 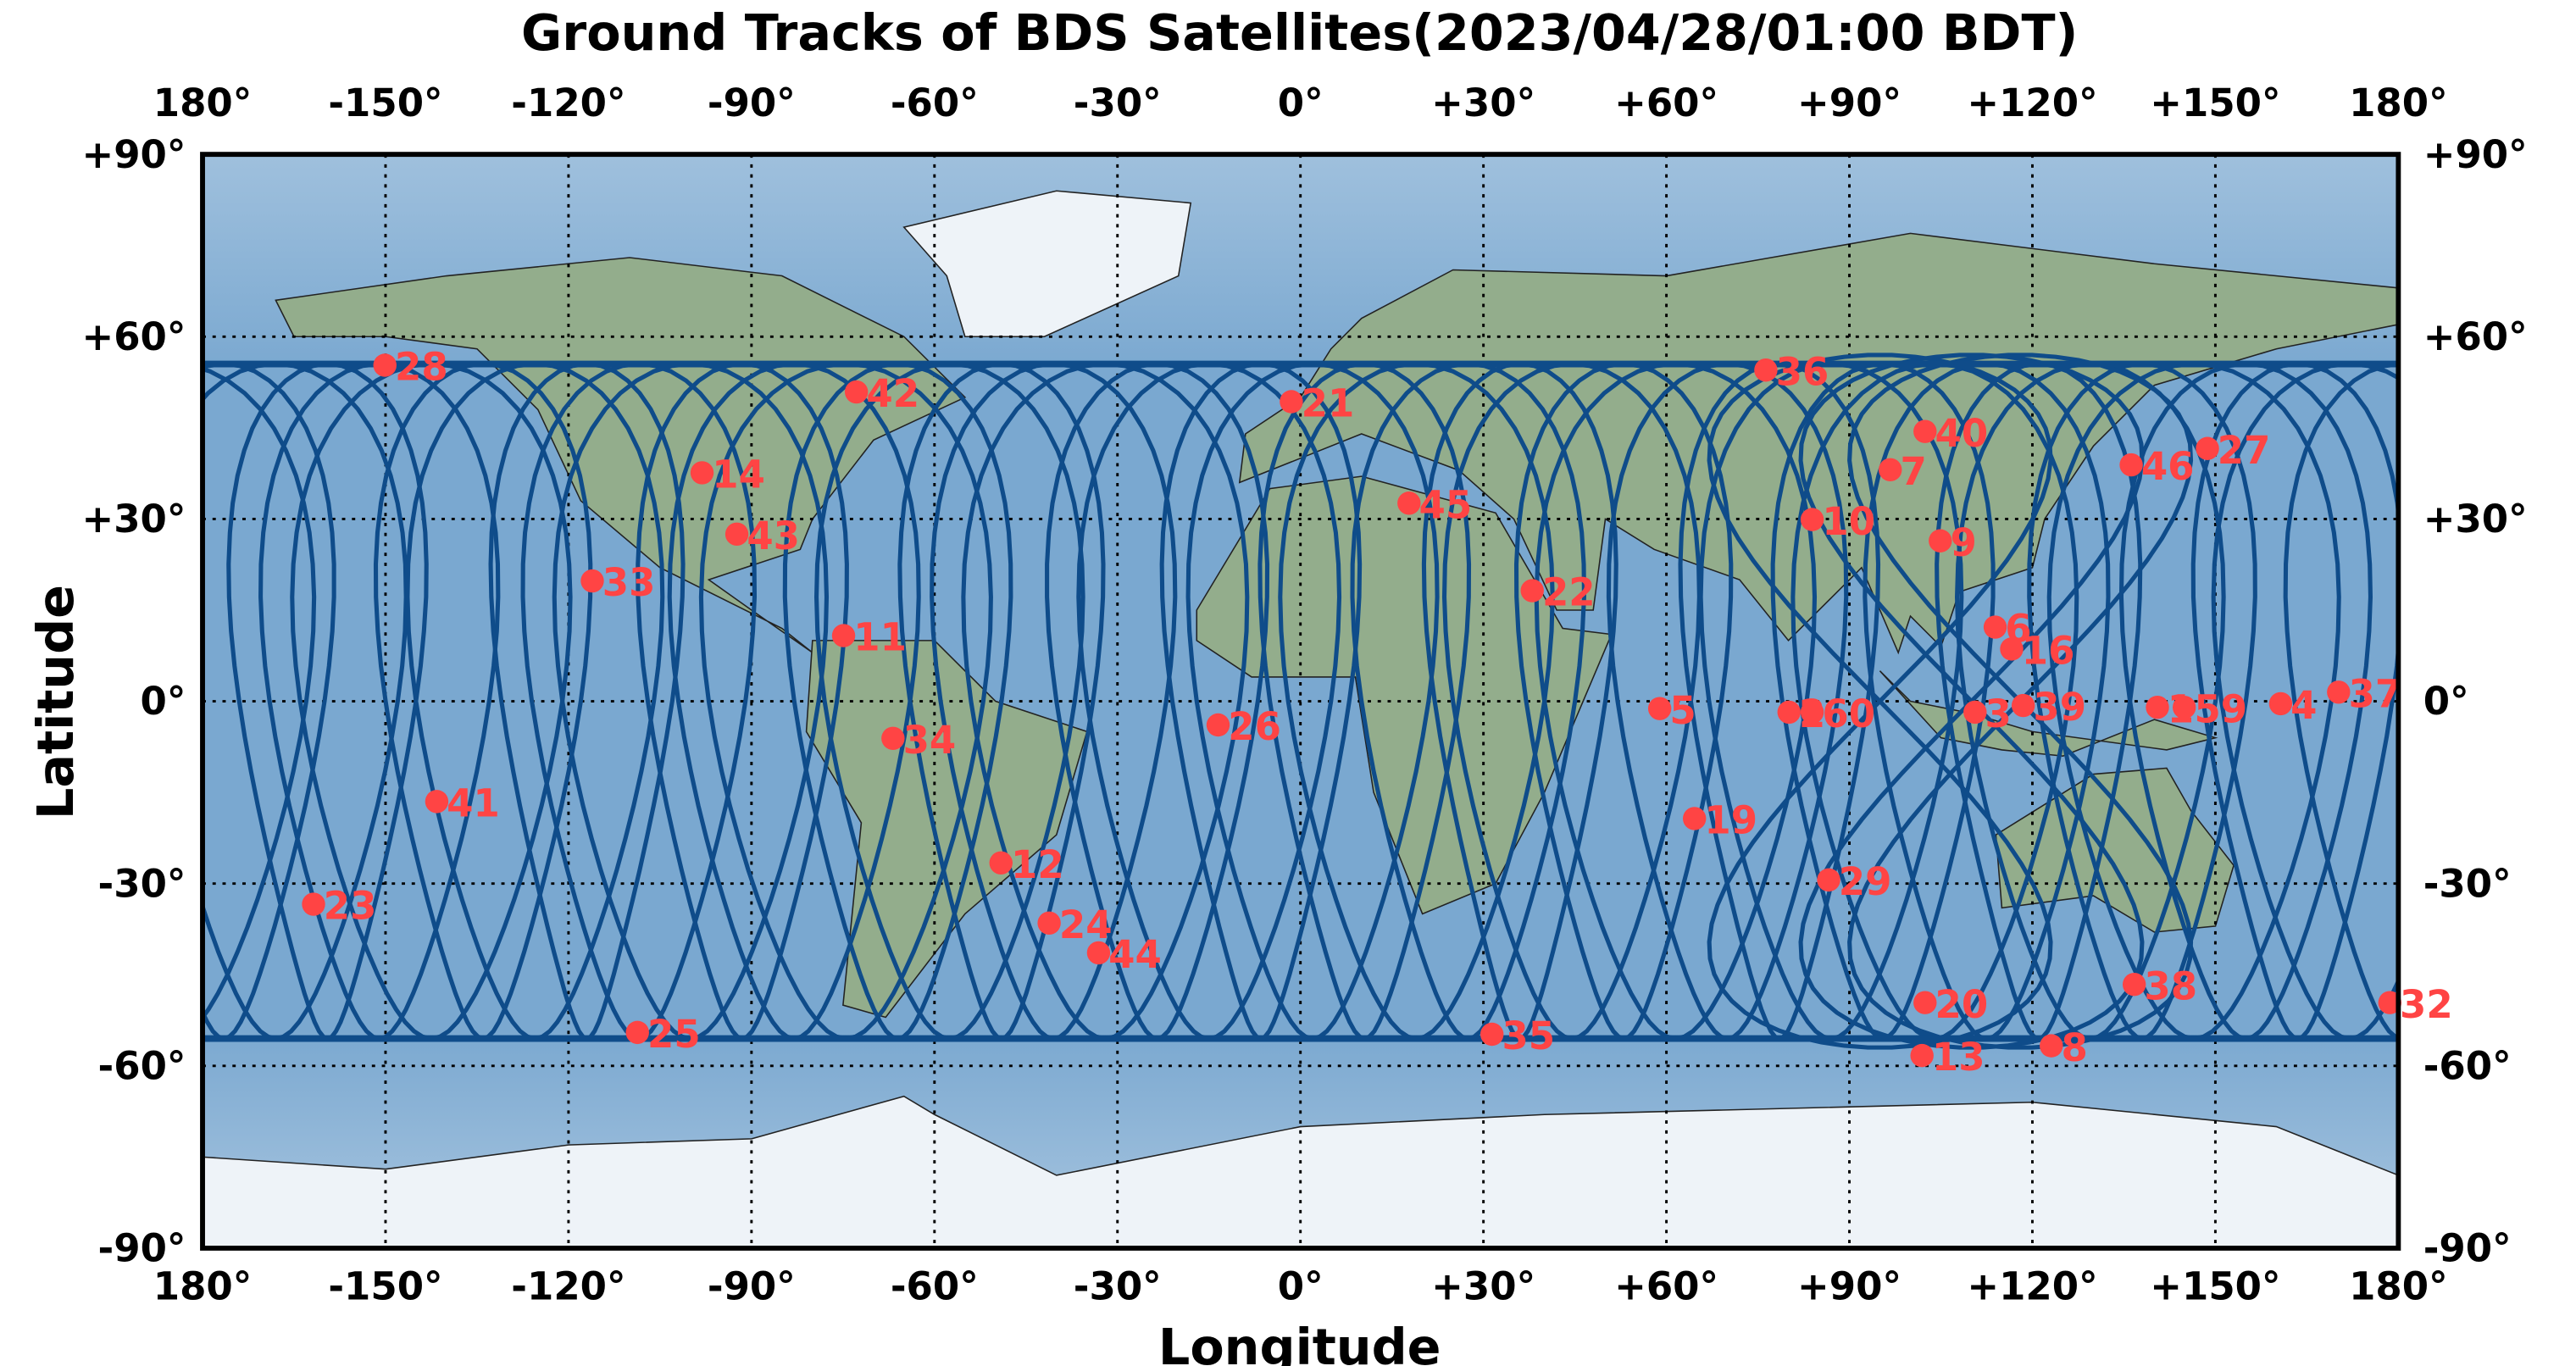 What do you see at coordinates (1848, 521) in the screenshot?
I see `satellite-label: 10` at bounding box center [1848, 521].